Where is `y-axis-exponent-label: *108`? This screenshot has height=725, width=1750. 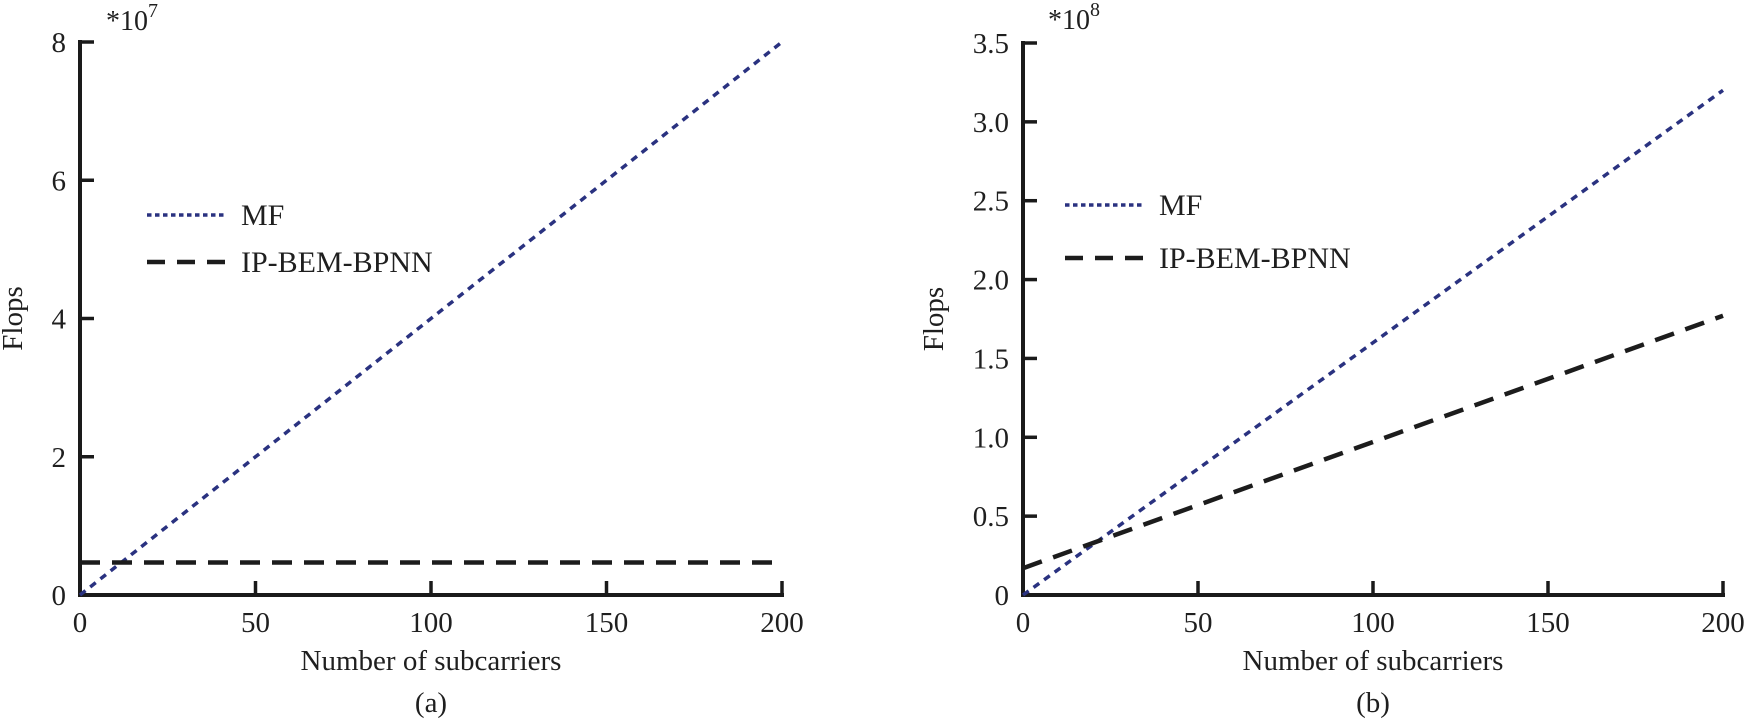 y-axis-exponent-label: *108 is located at coordinates (1074, 18).